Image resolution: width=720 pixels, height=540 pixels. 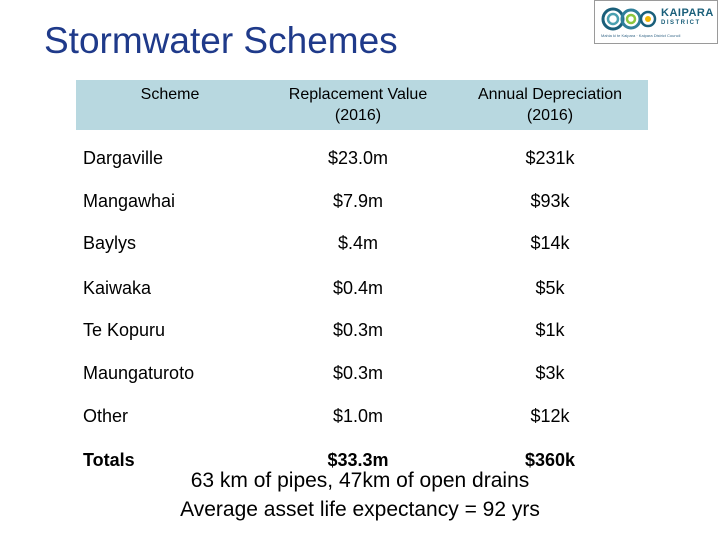 I want to click on total-annual-depreciation: $360k, so click(x=550, y=460).